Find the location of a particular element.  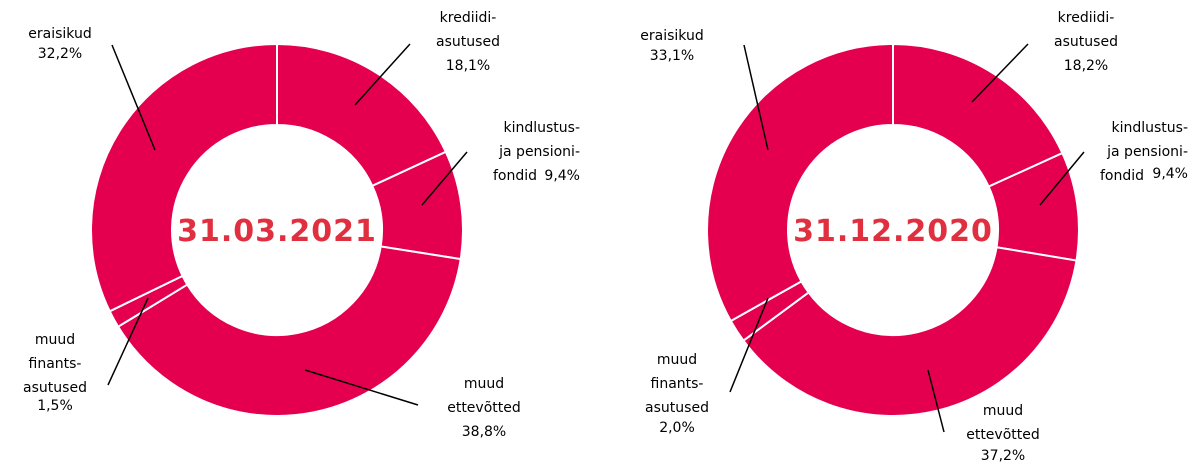

value-label: 18,2% is located at coordinates (1086, 66).